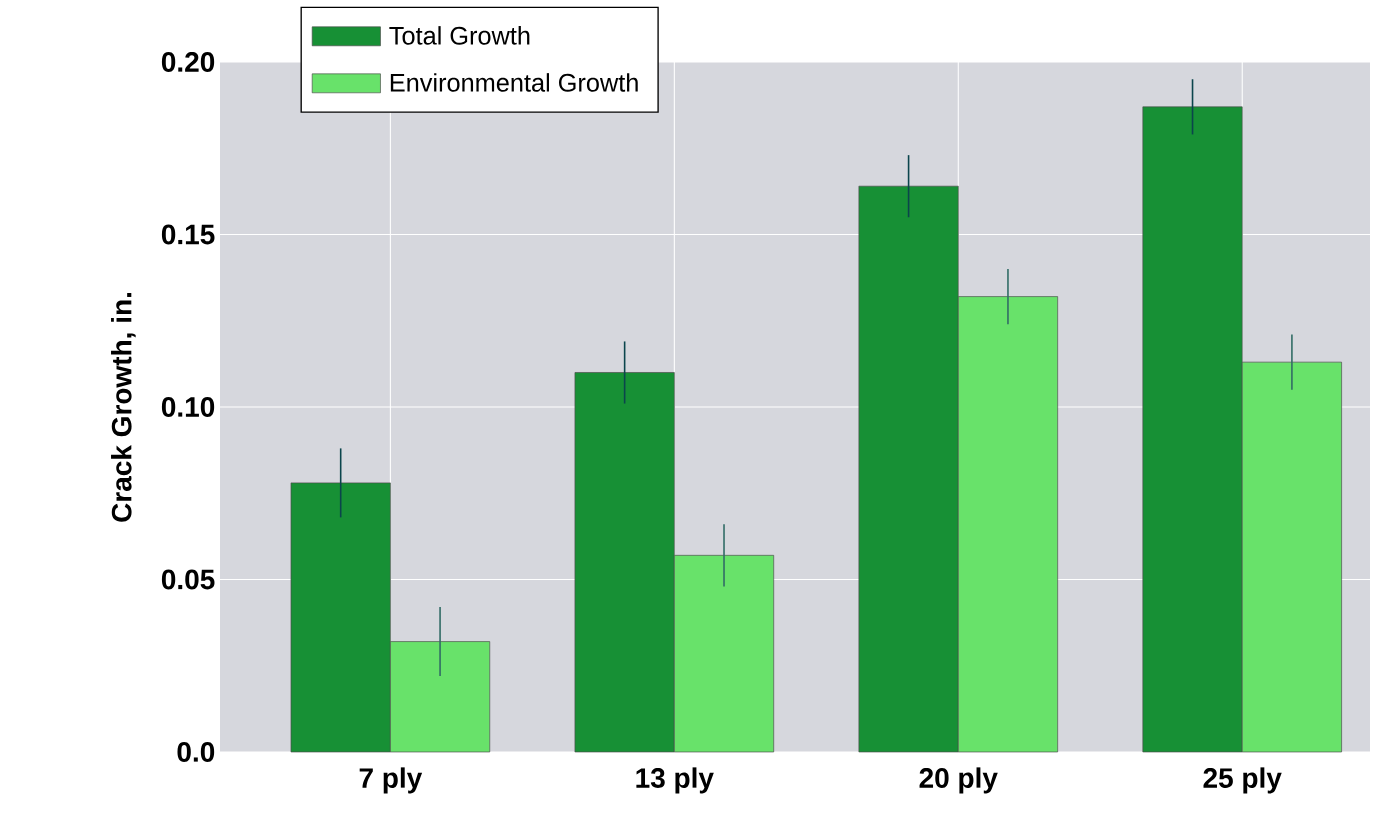 The height and width of the screenshot is (824, 1377). I want to click on x-tick-label: 7 ply, so click(391, 780).